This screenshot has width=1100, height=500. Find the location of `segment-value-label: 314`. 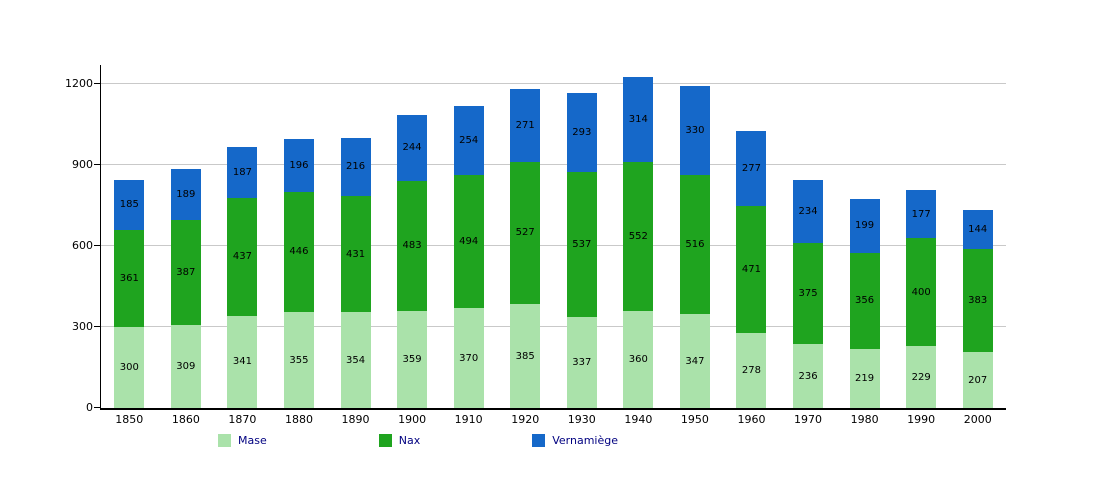

segment-value-label: 314 is located at coordinates (638, 119).